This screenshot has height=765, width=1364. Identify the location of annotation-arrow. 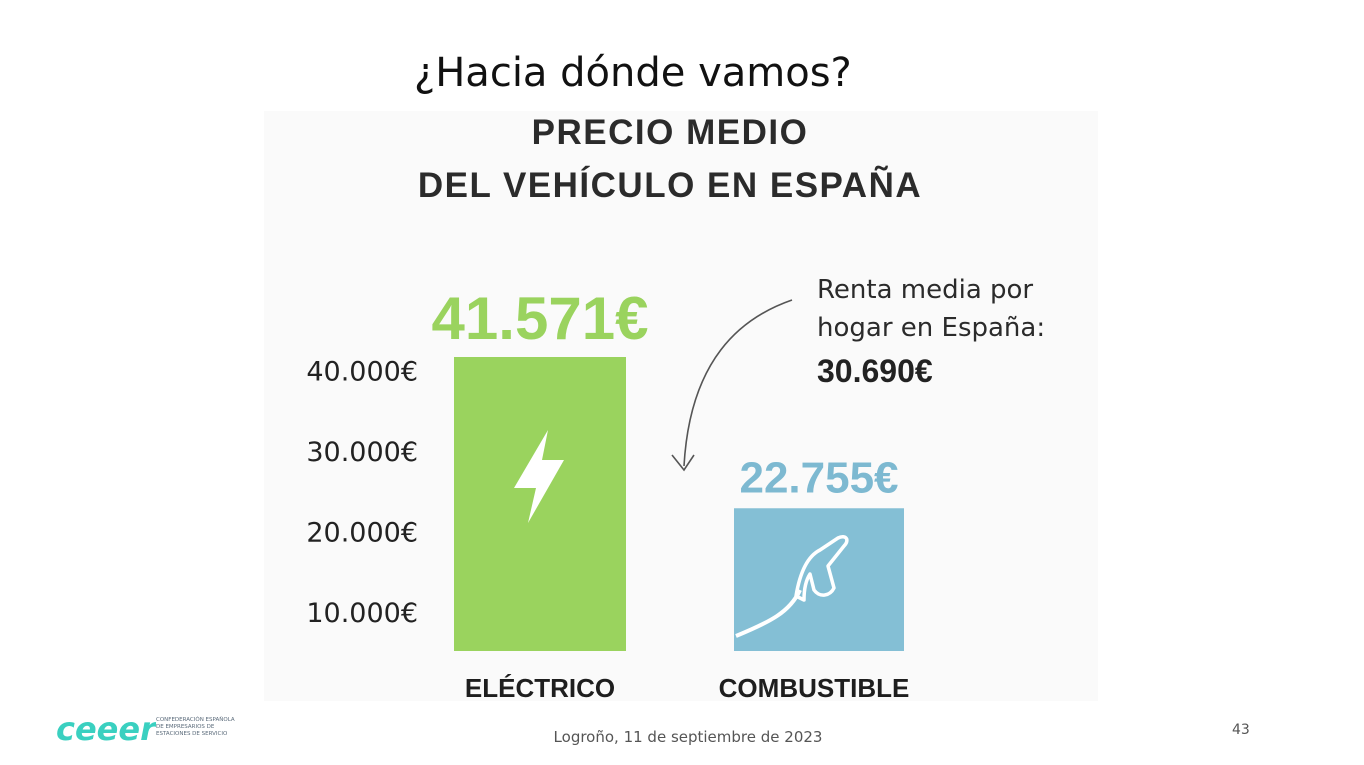
(738, 383).